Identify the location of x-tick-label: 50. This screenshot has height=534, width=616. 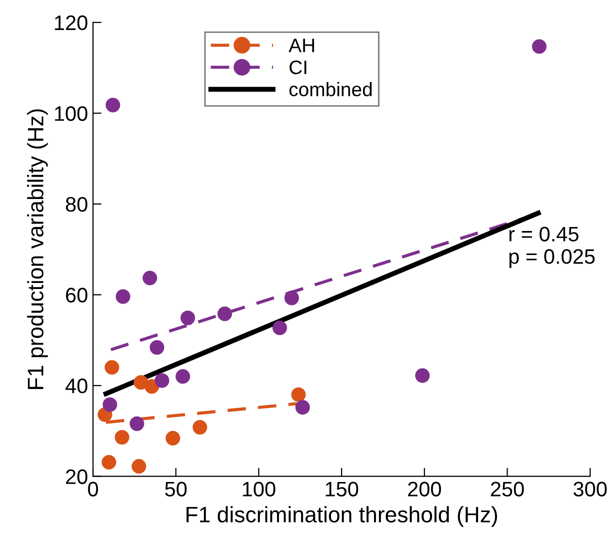
(176, 489).